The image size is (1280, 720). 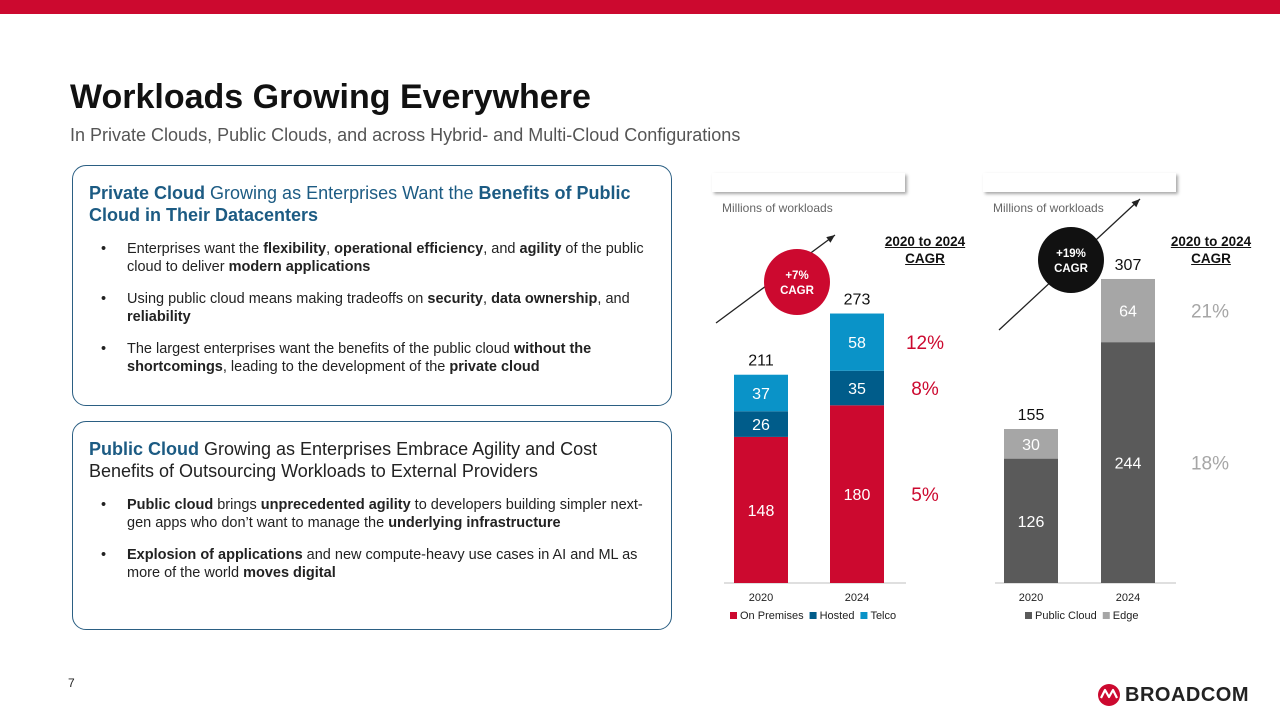 I want to click on bar-value-label: 58, so click(x=857, y=343).